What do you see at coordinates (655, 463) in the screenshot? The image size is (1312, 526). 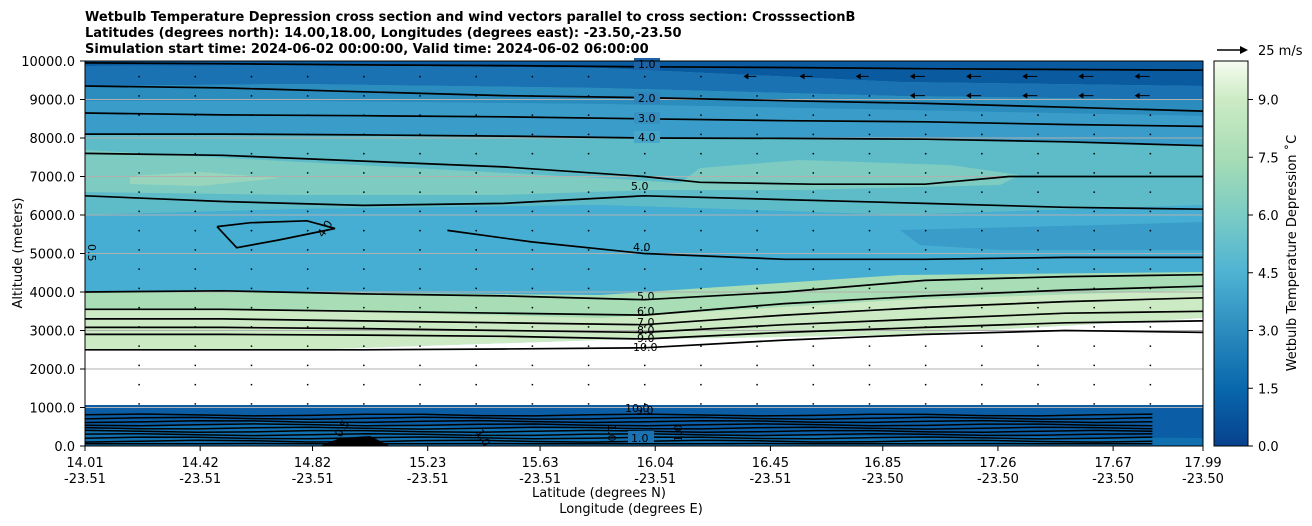 I see `x-tick-label-lat: 16.04` at bounding box center [655, 463].